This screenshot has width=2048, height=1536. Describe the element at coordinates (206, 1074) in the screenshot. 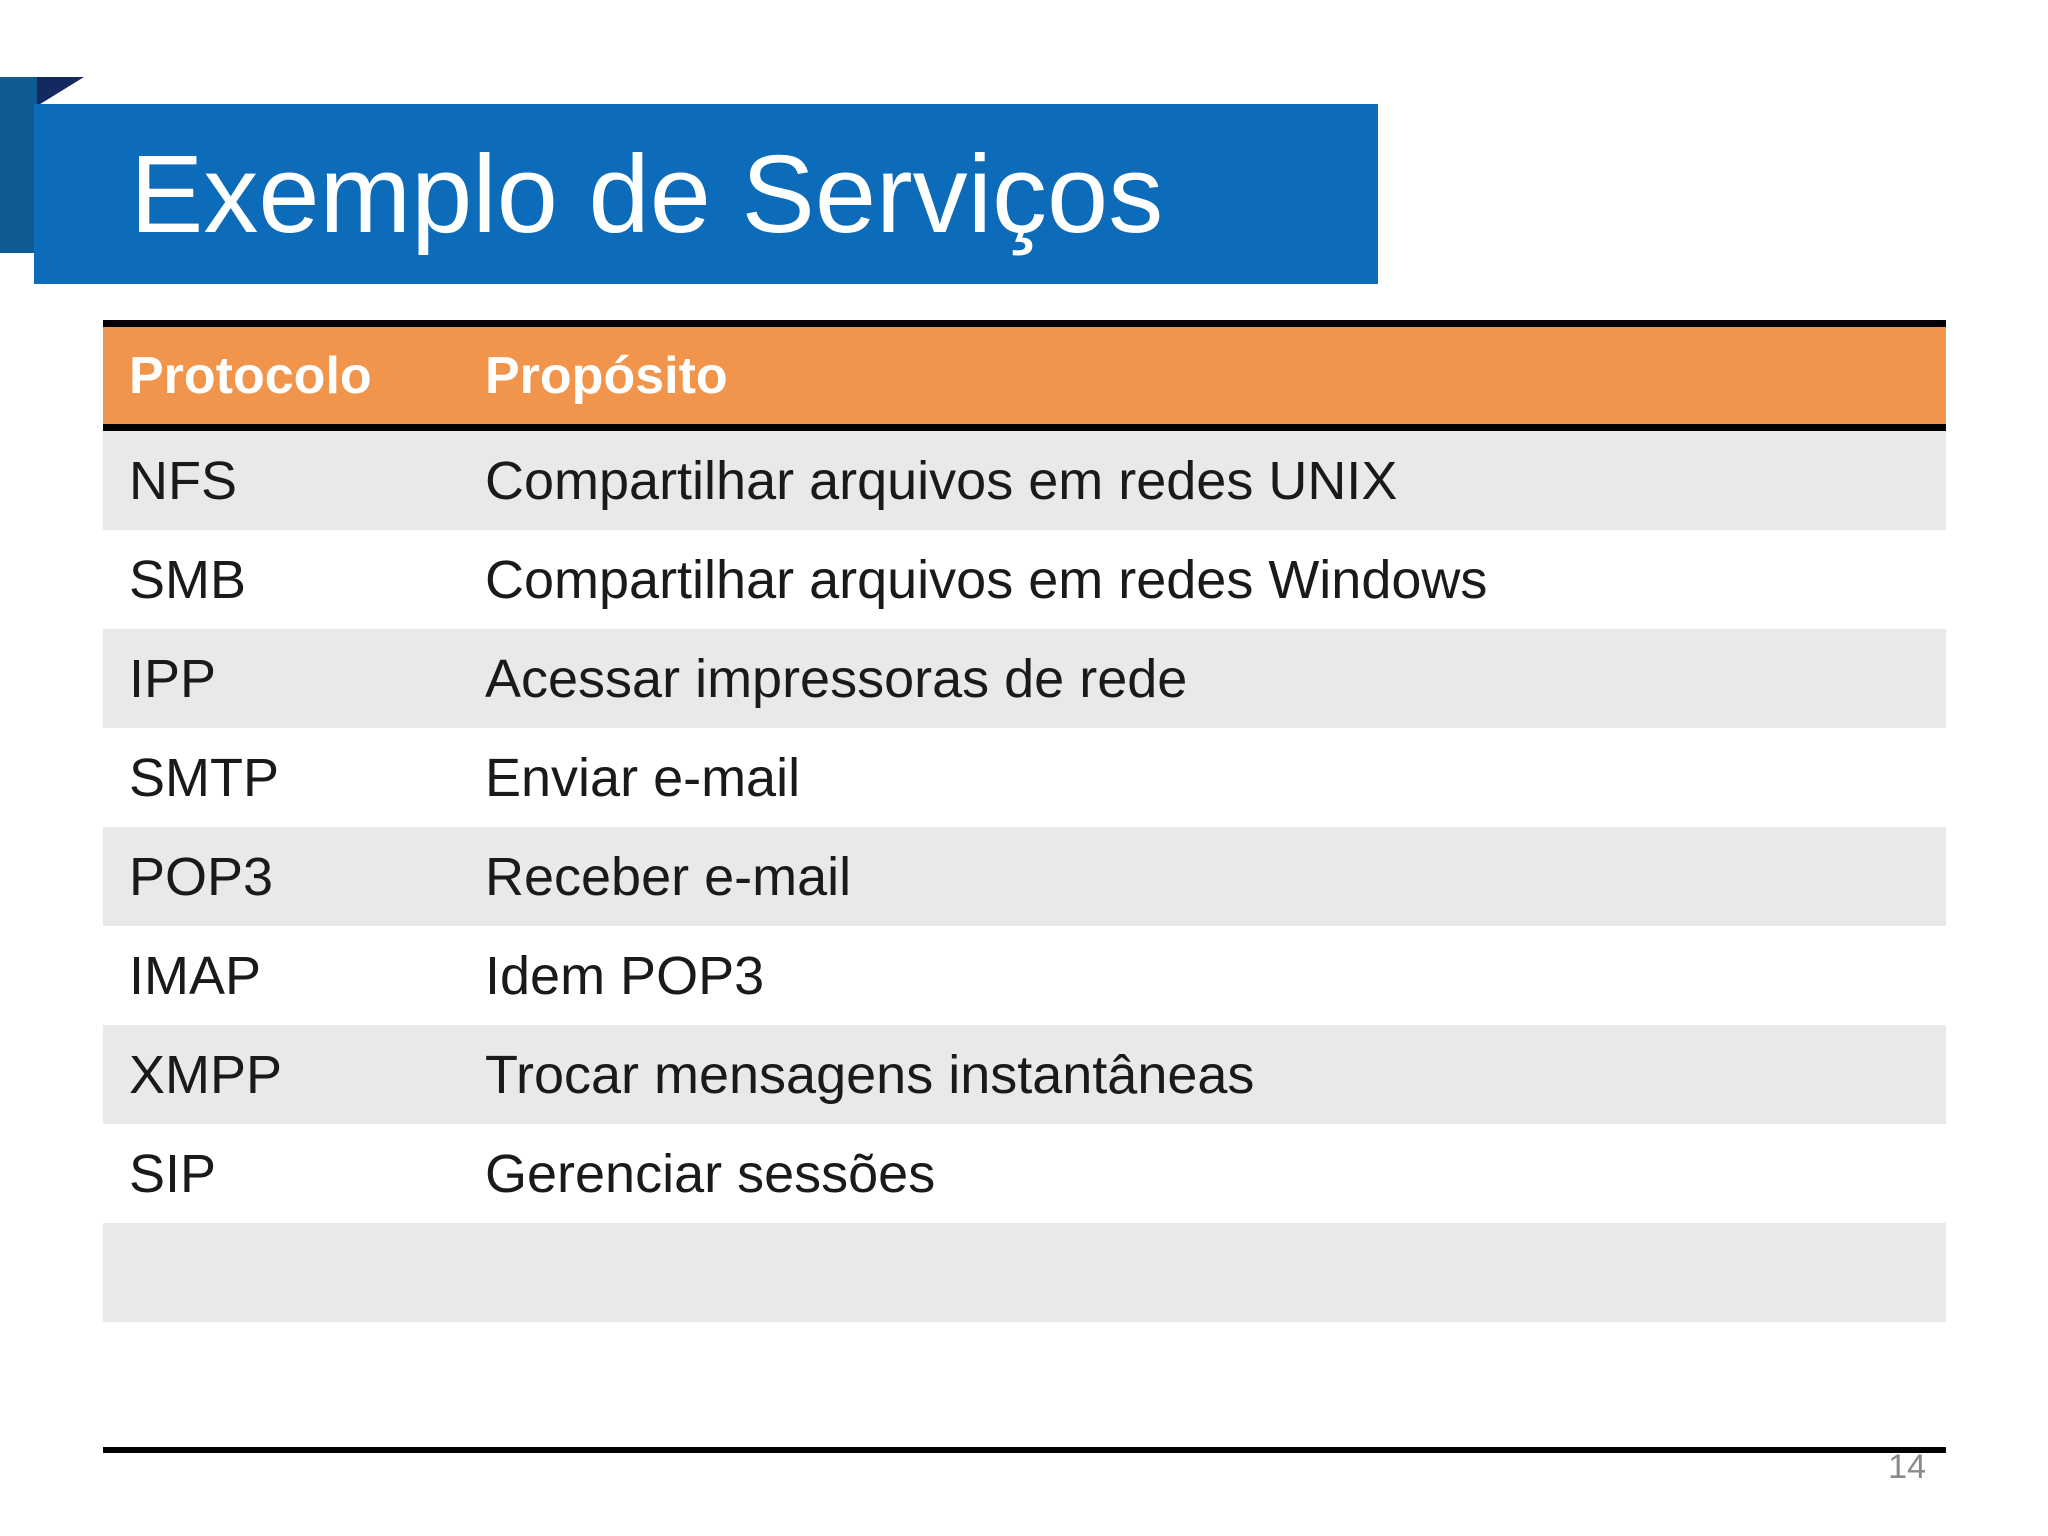

I see `protocol-cell: XMPP` at that location.